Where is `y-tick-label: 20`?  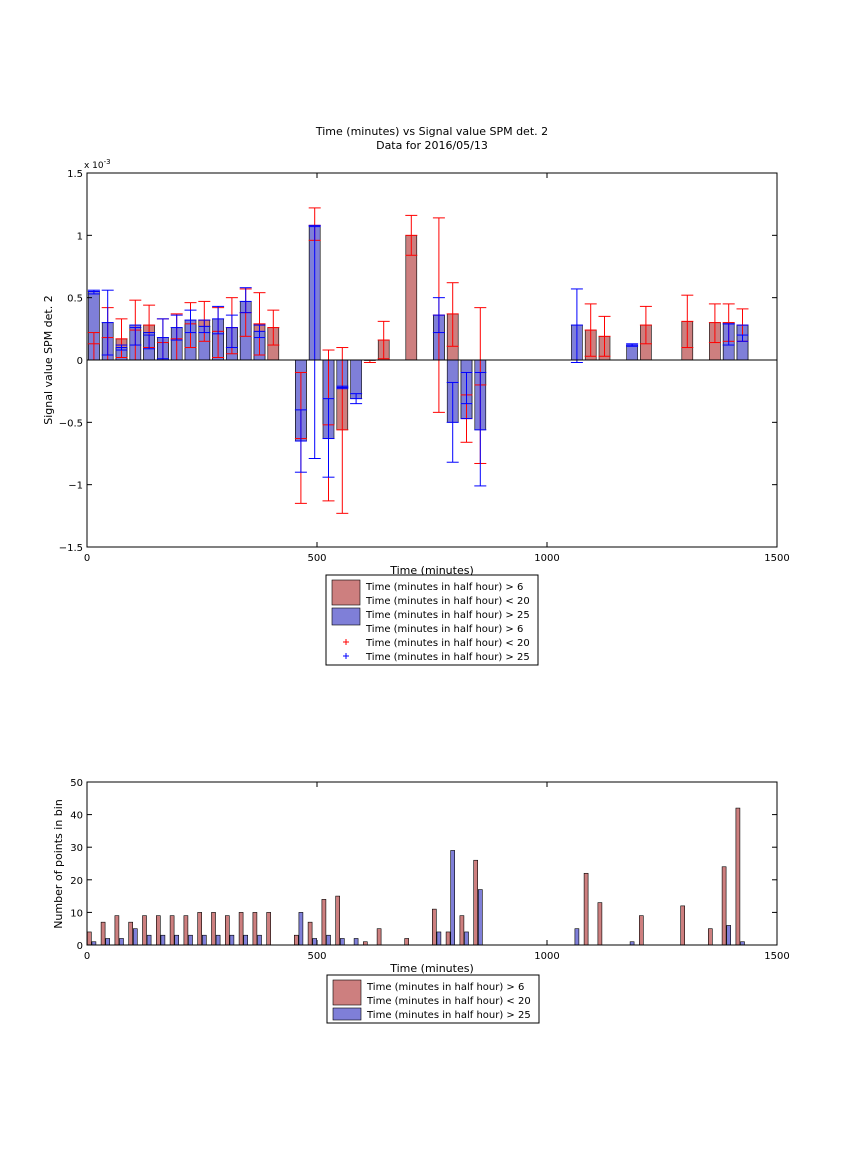
y-tick-label: 20 is located at coordinates (76, 881).